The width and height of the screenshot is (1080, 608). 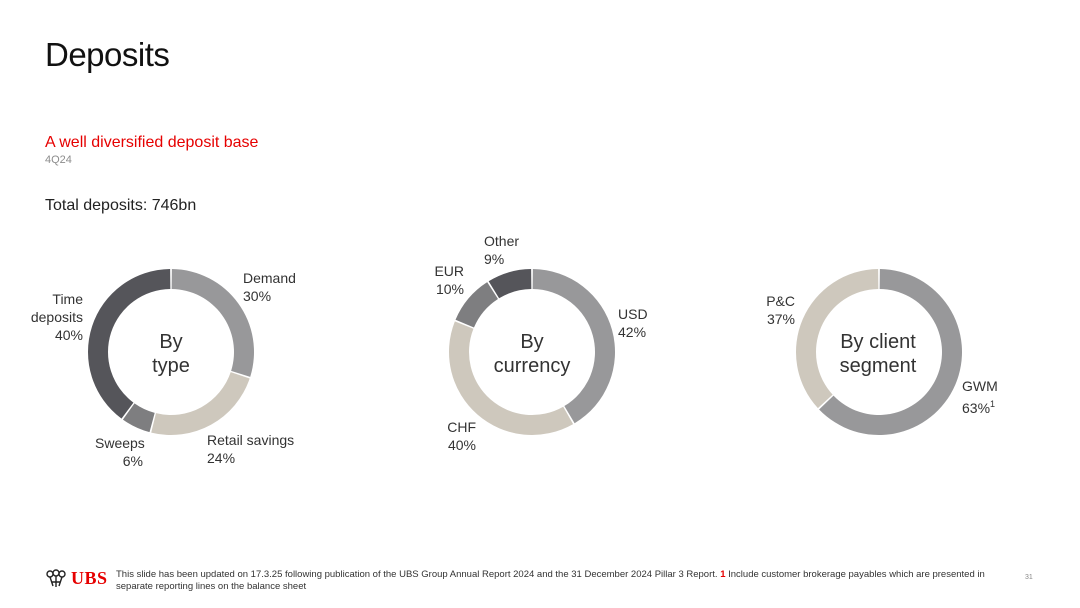 What do you see at coordinates (76, 578) in the screenshot?
I see `ubs-logo: UBS` at bounding box center [76, 578].